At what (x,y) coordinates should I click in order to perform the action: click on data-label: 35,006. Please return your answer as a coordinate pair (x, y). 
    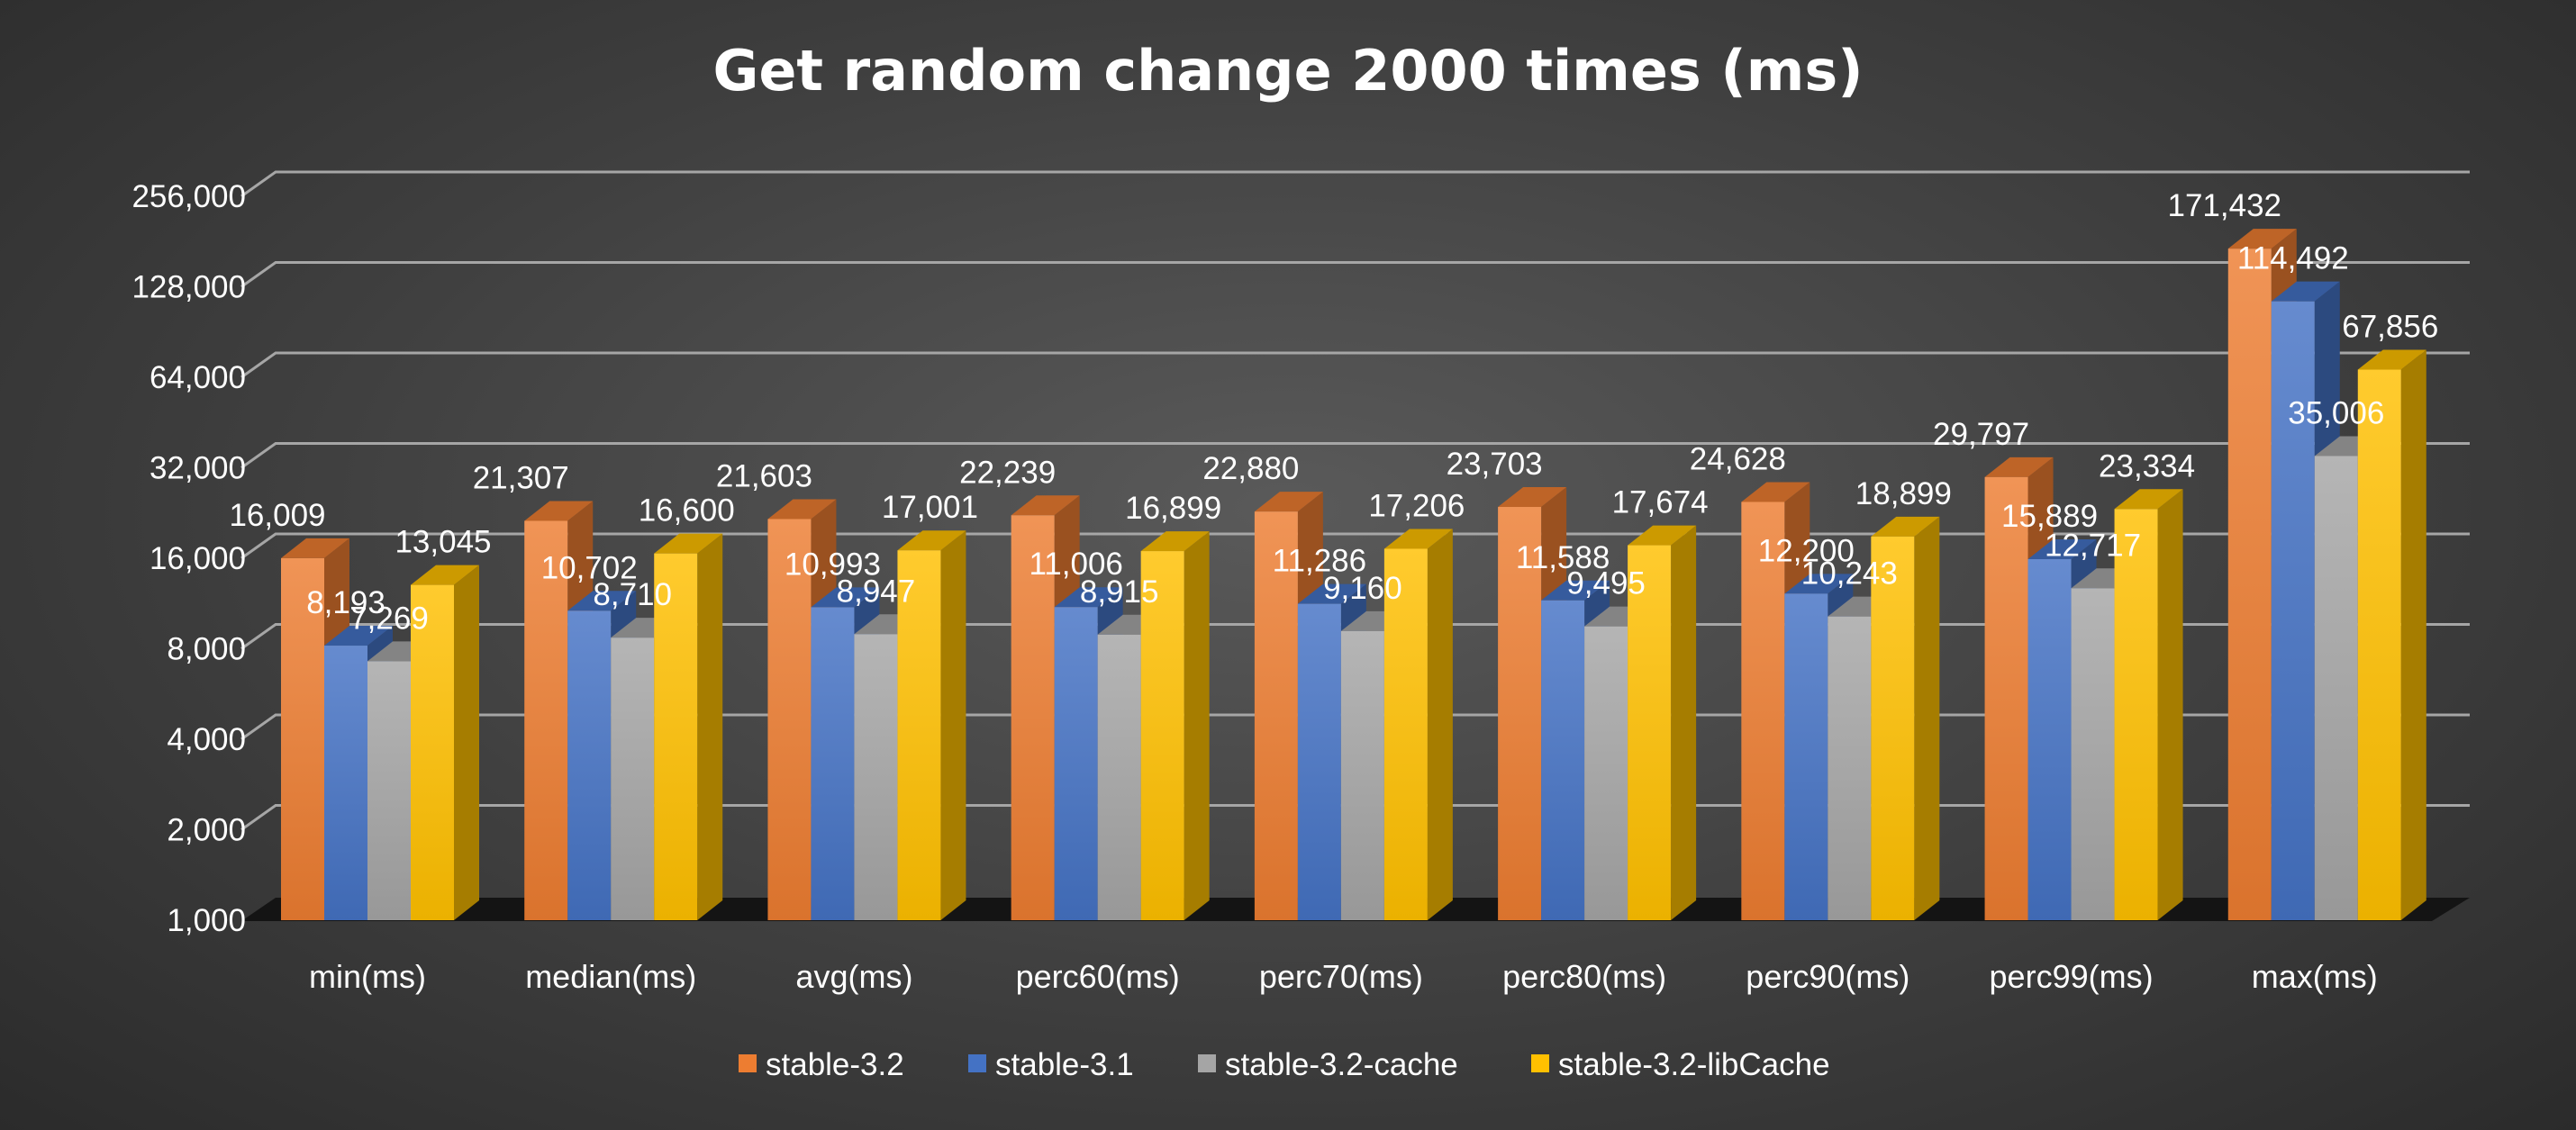
    Looking at the image, I should click on (2336, 412).